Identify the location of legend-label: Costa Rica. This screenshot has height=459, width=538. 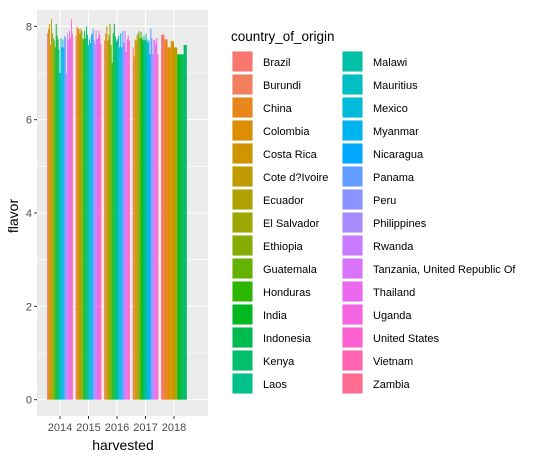
(290, 155).